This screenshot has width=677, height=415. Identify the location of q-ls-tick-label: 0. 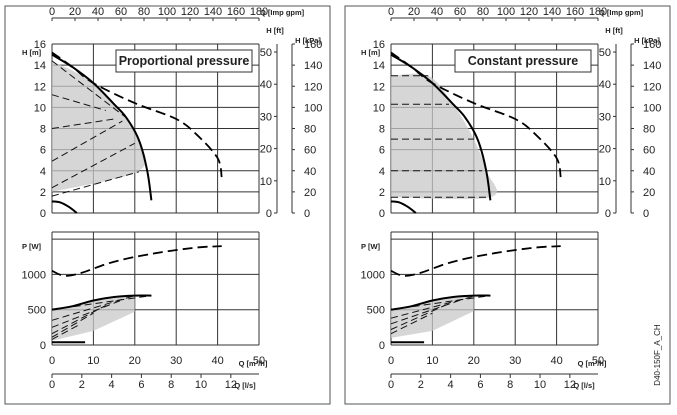
(391, 385).